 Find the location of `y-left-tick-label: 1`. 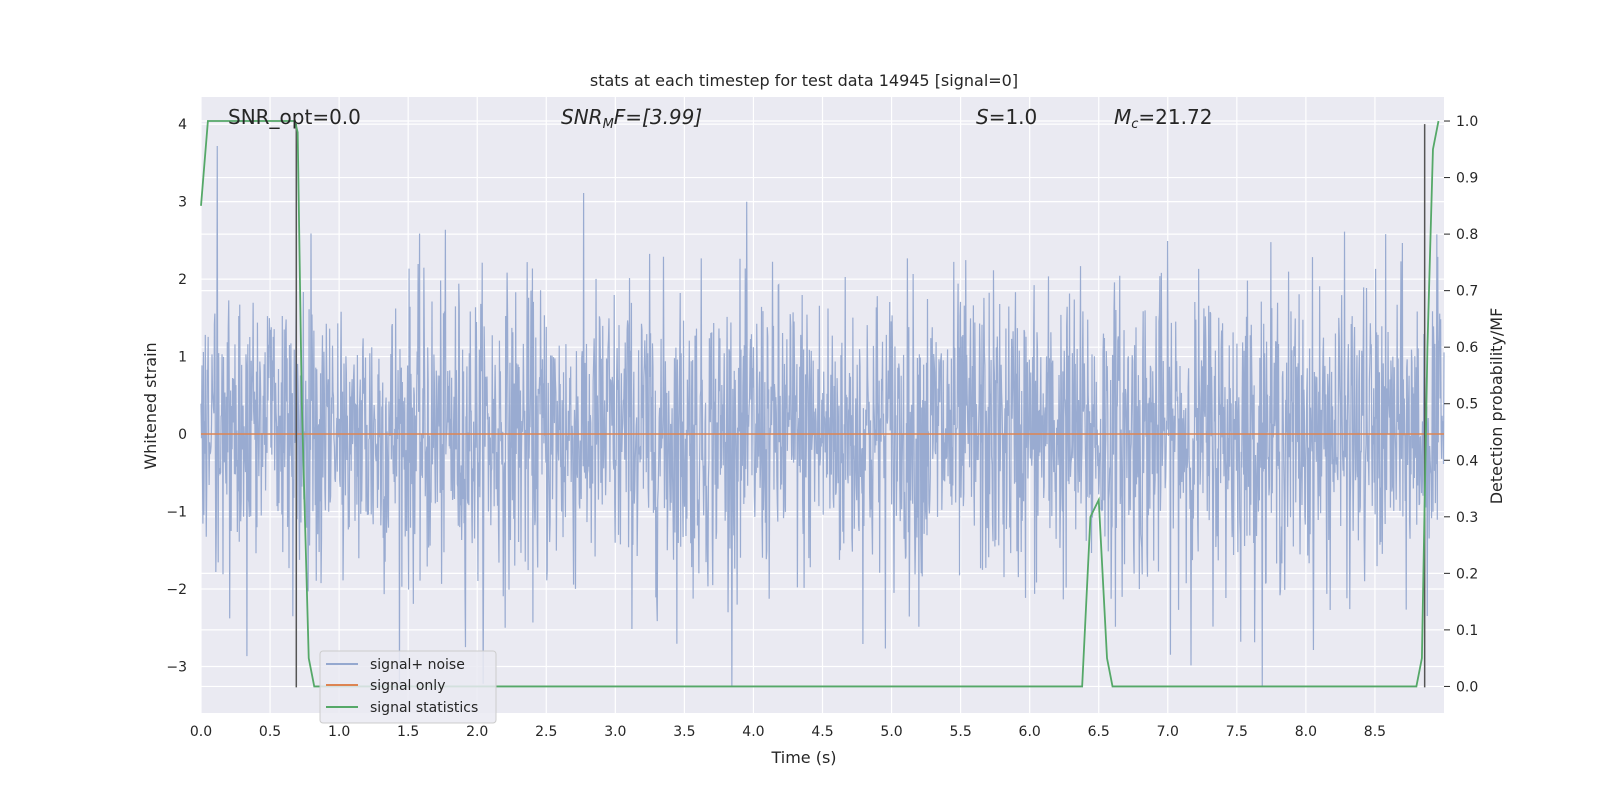

y-left-tick-label: 1 is located at coordinates (182, 358).